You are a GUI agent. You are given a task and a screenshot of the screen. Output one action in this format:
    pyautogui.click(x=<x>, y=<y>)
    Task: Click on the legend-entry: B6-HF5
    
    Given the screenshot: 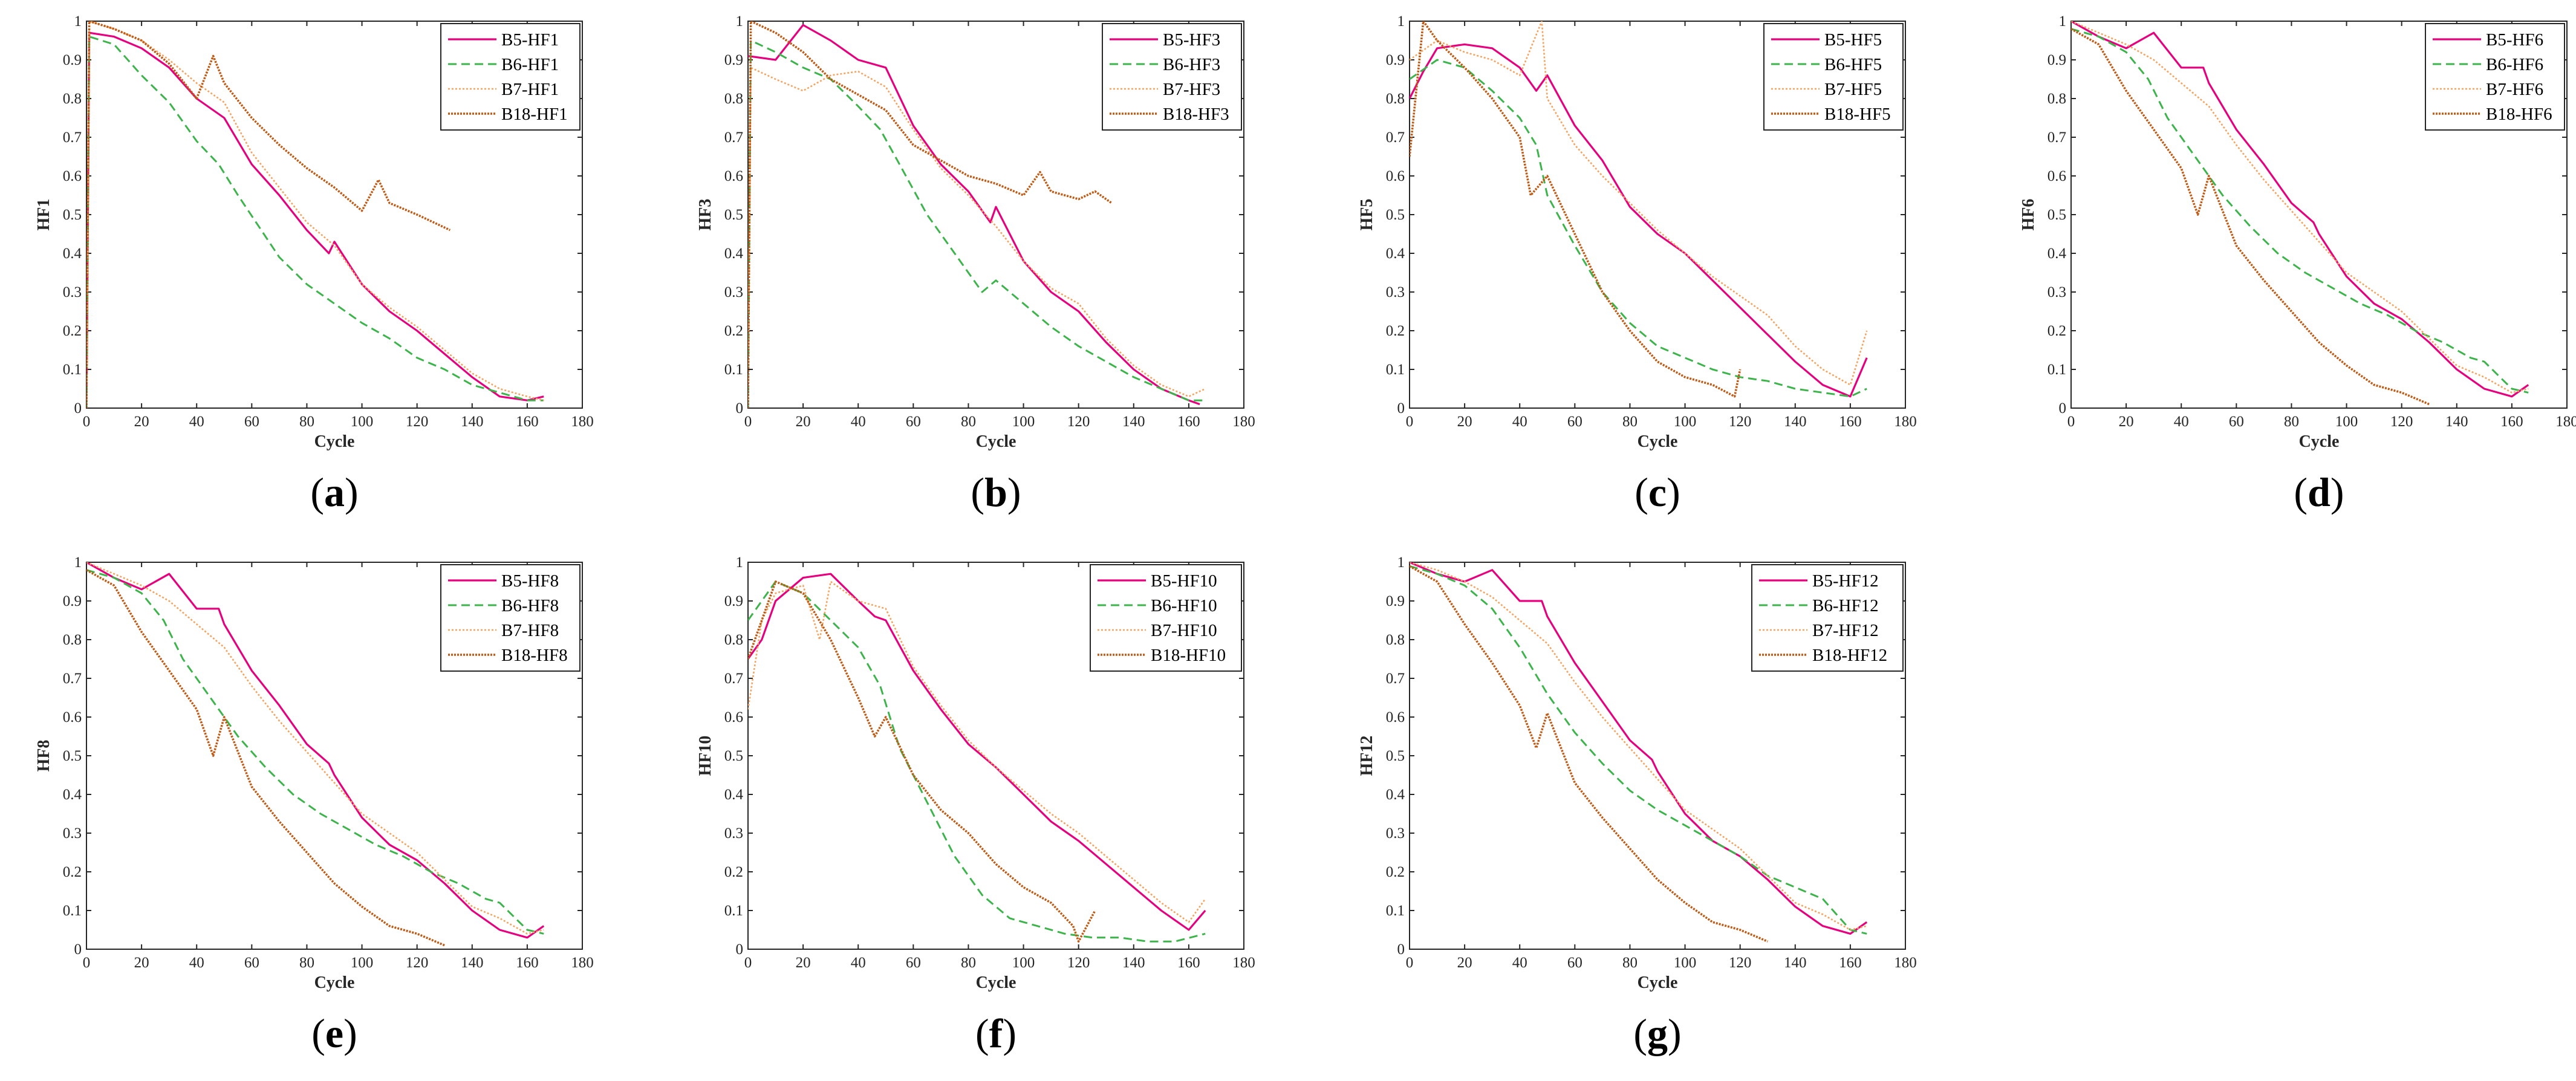 What is the action you would take?
    pyautogui.click(x=1853, y=64)
    